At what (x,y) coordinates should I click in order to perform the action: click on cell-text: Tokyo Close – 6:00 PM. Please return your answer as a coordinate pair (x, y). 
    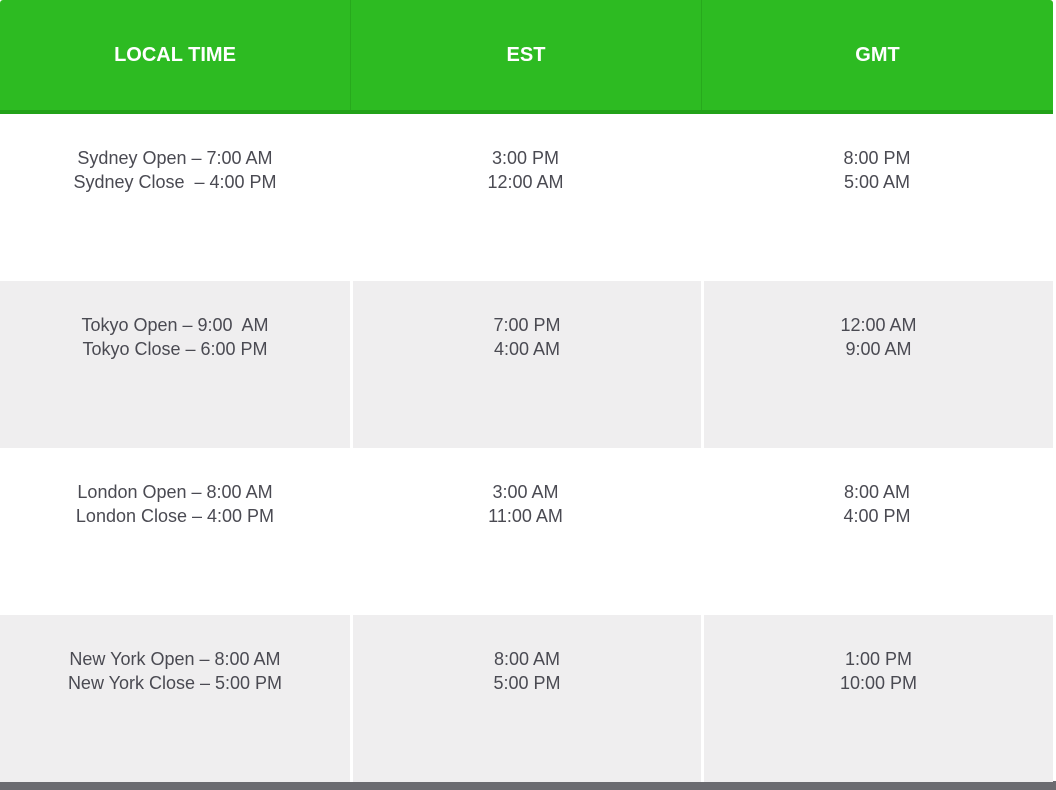
    Looking at the image, I should click on (175, 349).